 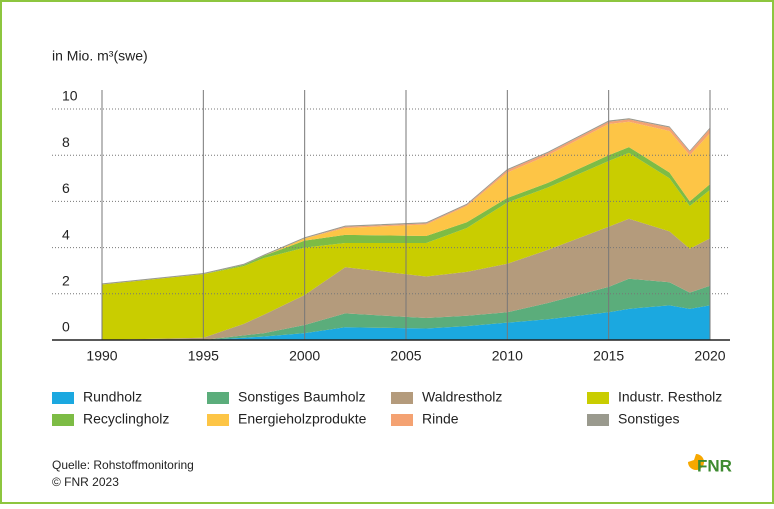 What do you see at coordinates (304, 356) in the screenshot?
I see `x-tick-label: 2000` at bounding box center [304, 356].